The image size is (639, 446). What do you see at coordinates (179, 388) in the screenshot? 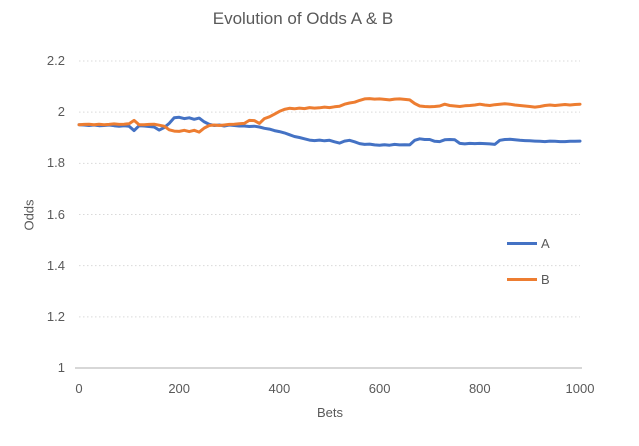
I see `x-tick-label: 200` at bounding box center [179, 388].